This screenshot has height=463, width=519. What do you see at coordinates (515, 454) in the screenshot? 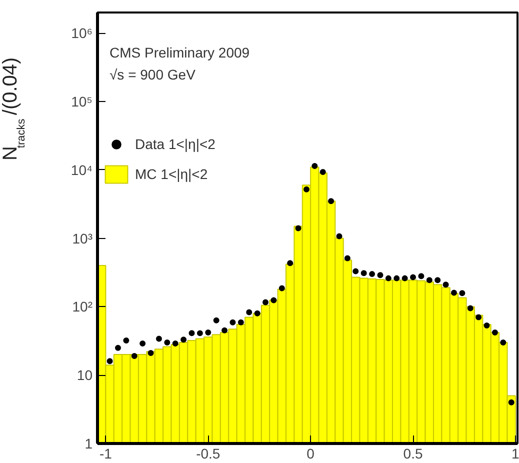
I see `x-tick-label: 1` at bounding box center [515, 454].